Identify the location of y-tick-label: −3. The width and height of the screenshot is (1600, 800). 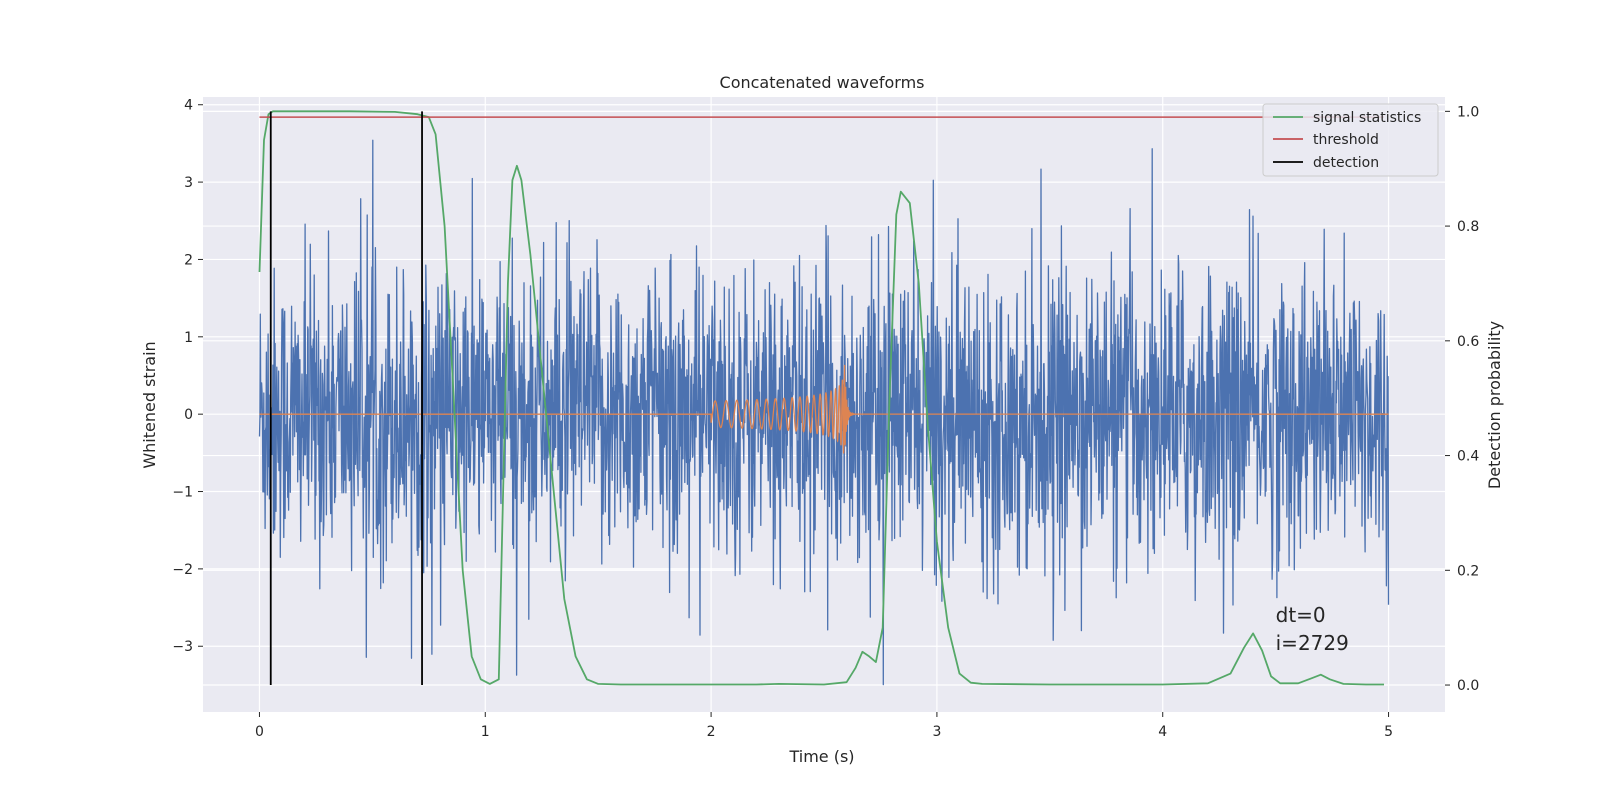
(182, 647).